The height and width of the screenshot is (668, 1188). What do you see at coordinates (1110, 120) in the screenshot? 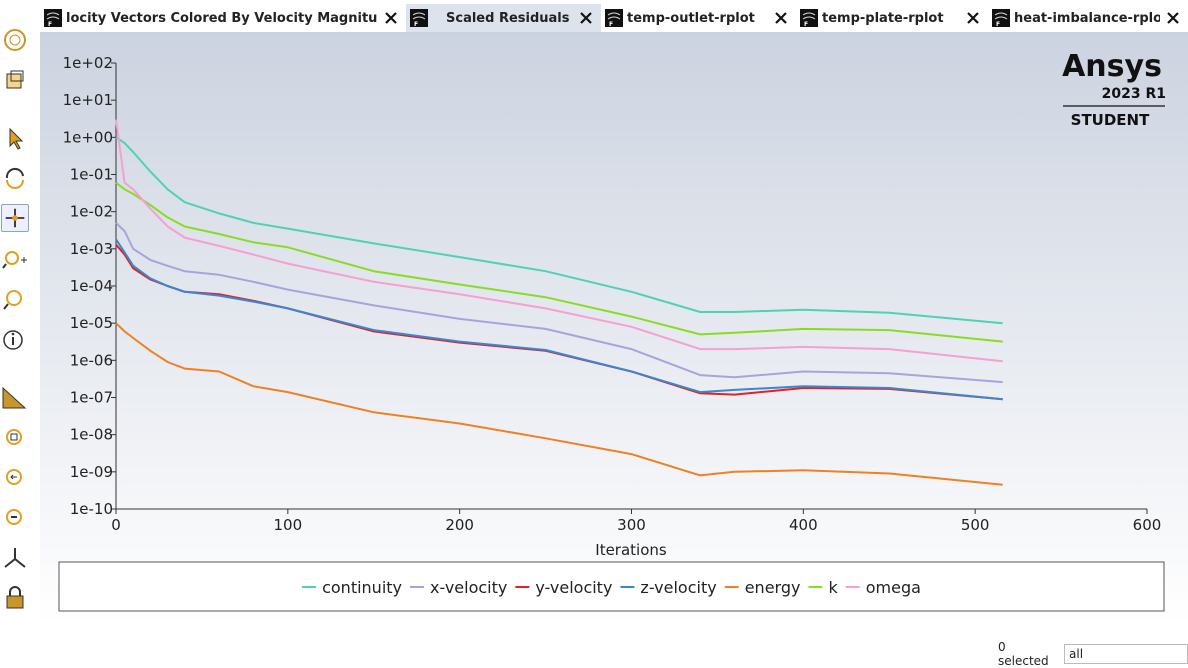
I see `watermark-edition: STUDENT` at bounding box center [1110, 120].